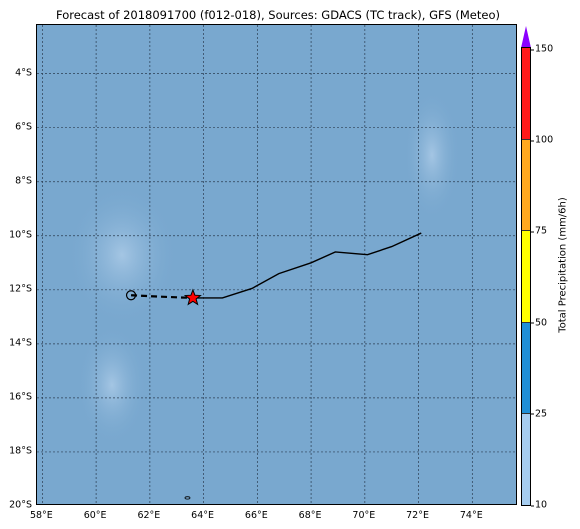 Image resolution: width=580 pixels, height=529 pixels. What do you see at coordinates (542, 49) in the screenshot?
I see `colorbar-tick-label: 150` at bounding box center [542, 49].